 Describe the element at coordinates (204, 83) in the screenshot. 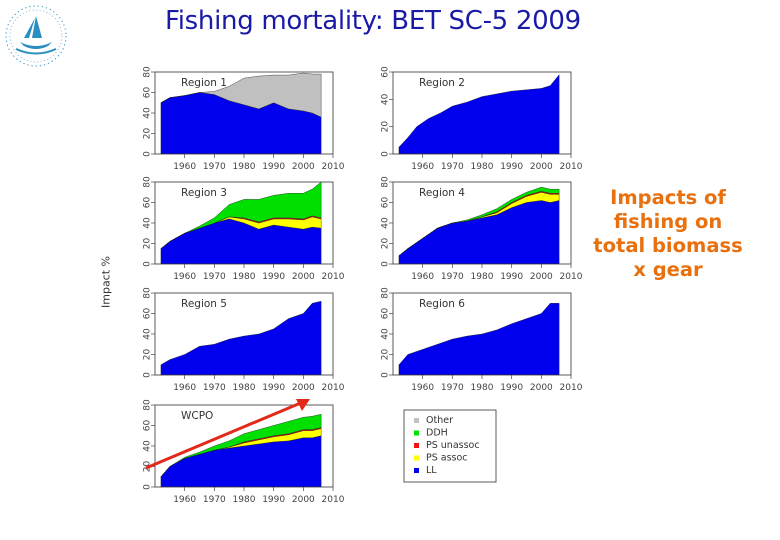

I see `panel-title: Region 1` at that location.